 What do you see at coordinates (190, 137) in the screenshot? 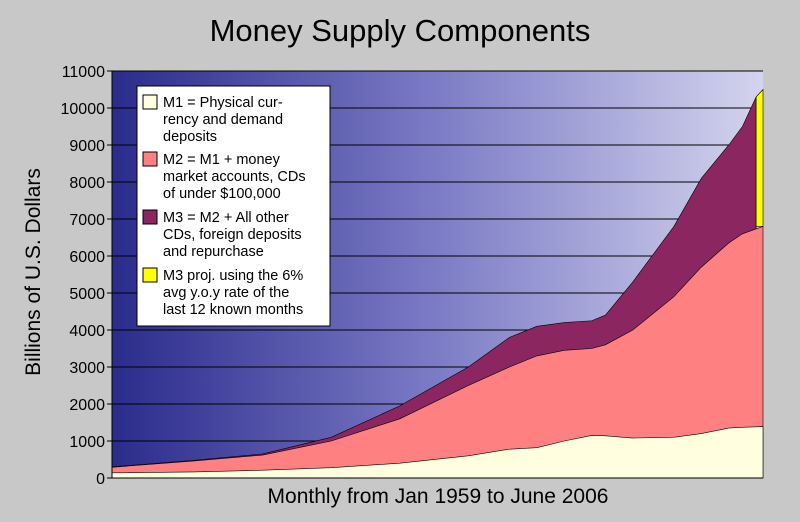
I see `legend-label: deposits` at bounding box center [190, 137].